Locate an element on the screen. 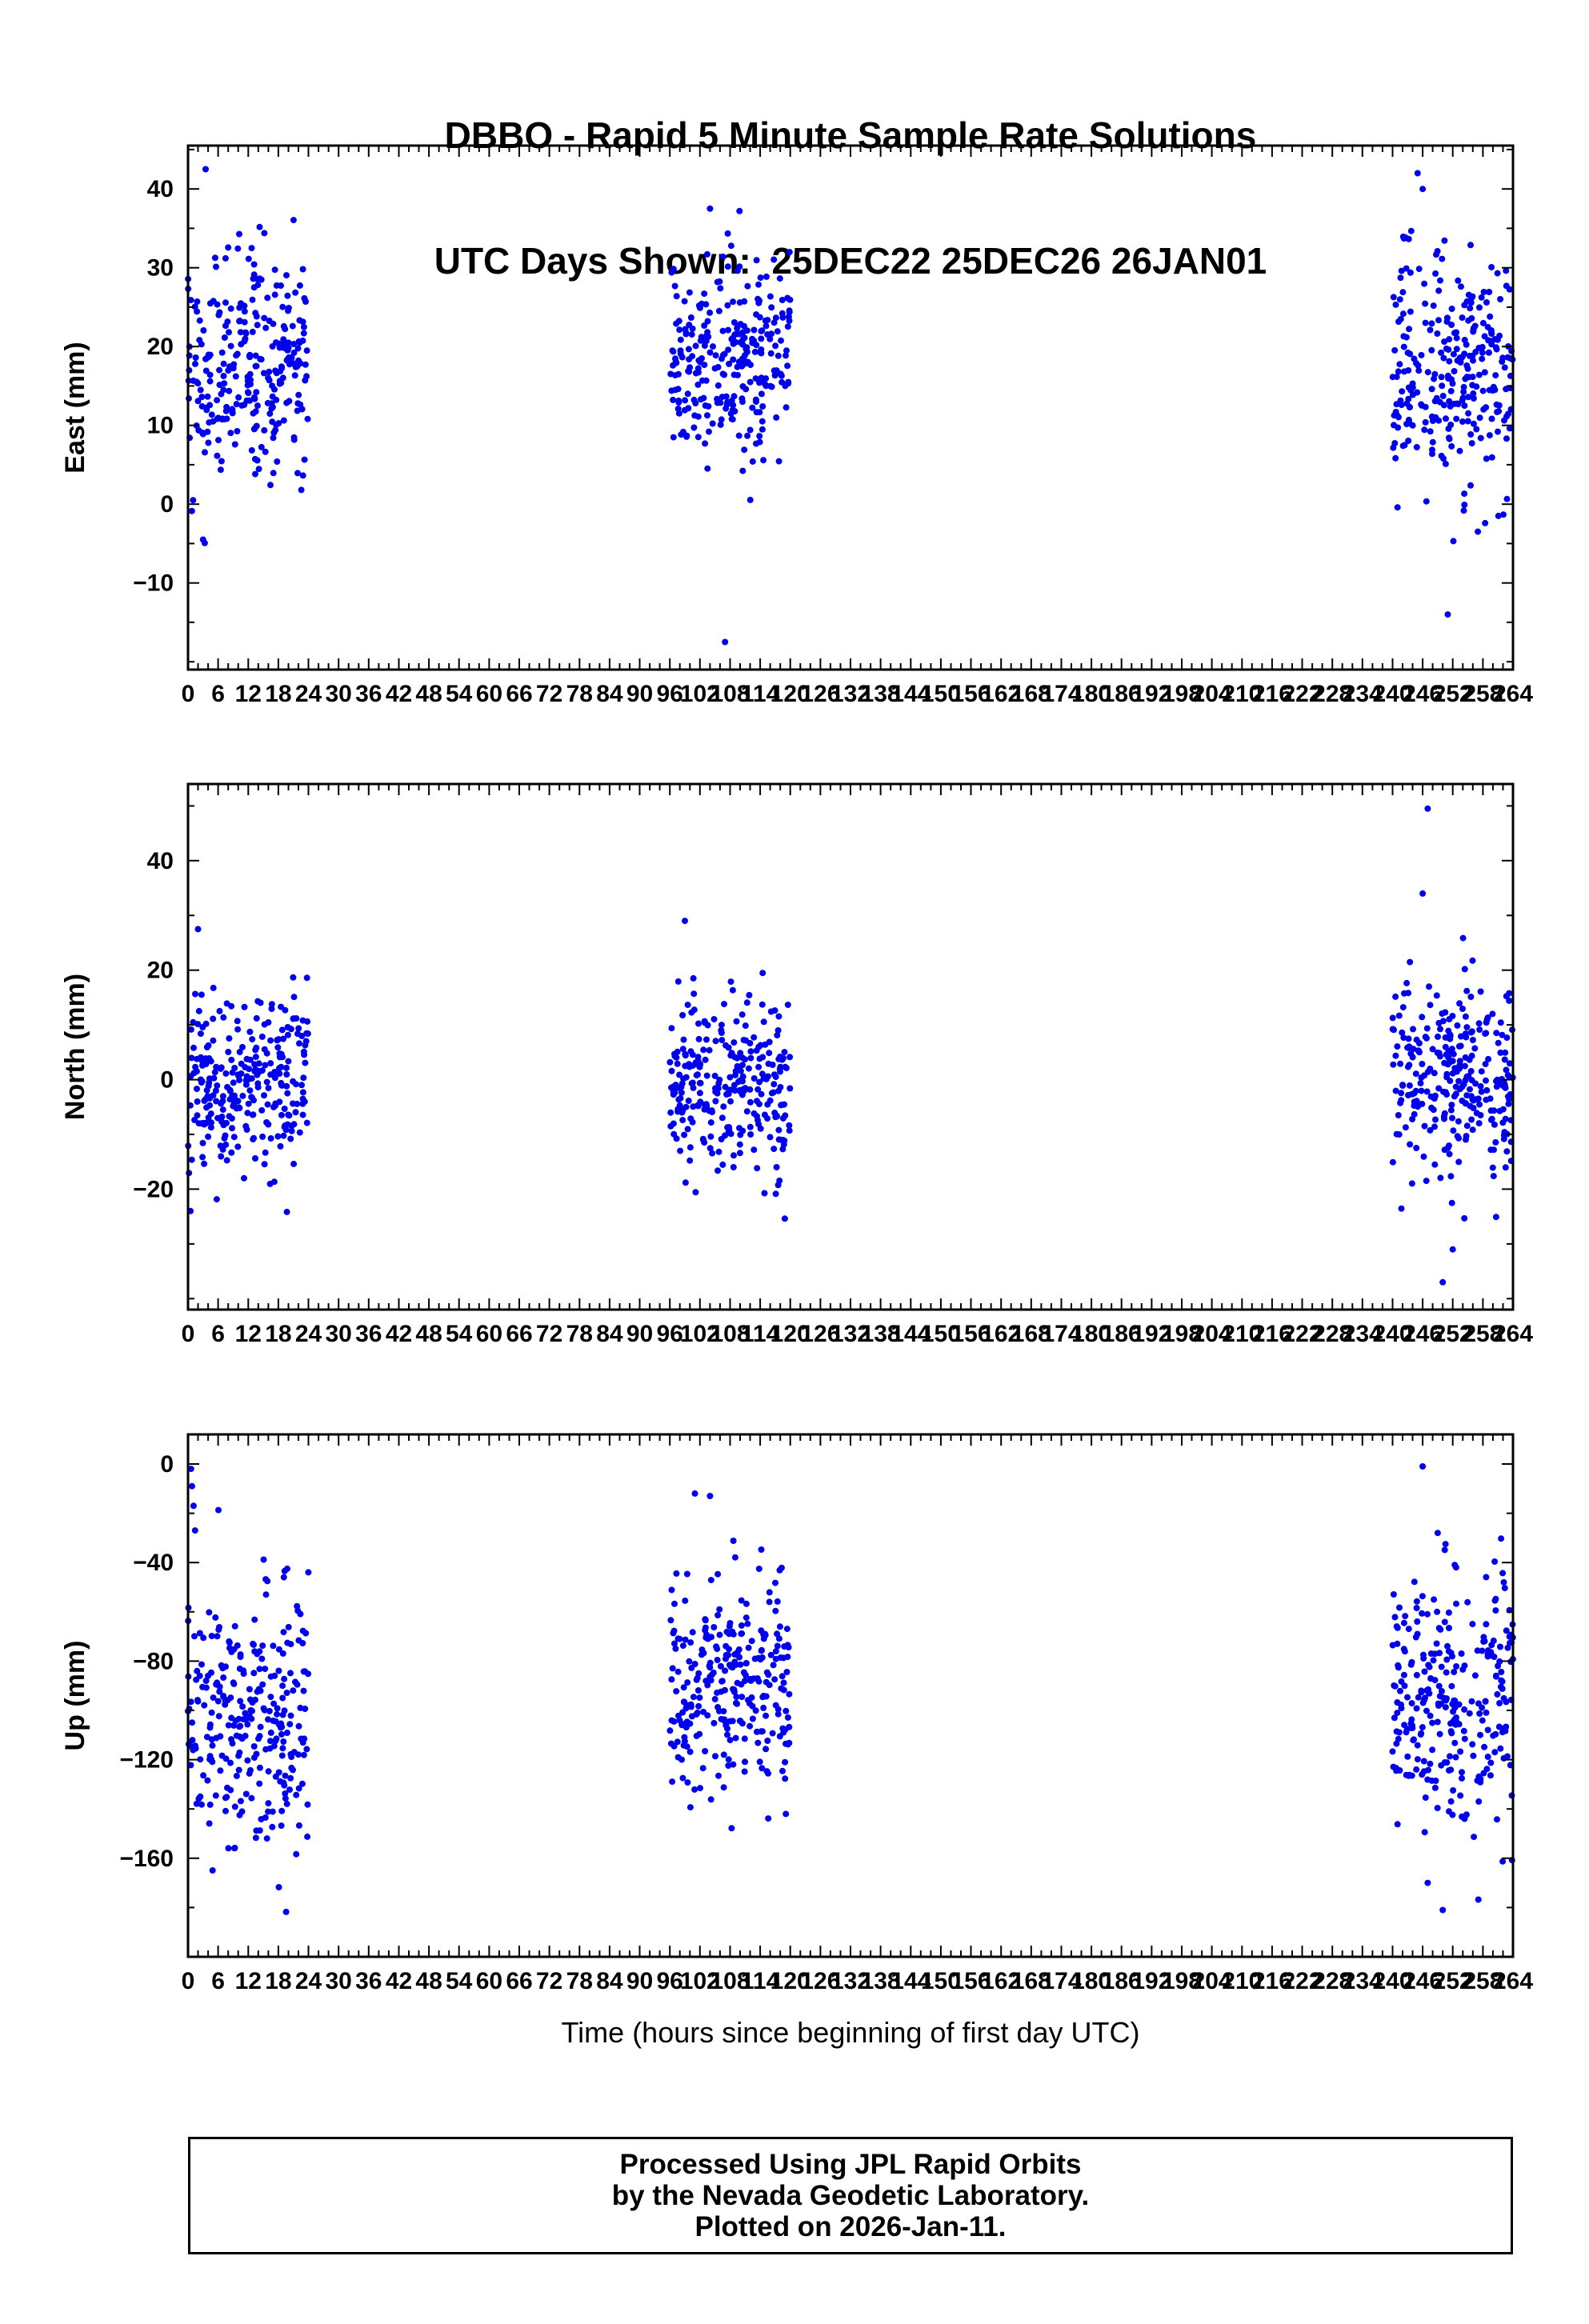  svg-text: −160 is located at coordinates (146, 1859).